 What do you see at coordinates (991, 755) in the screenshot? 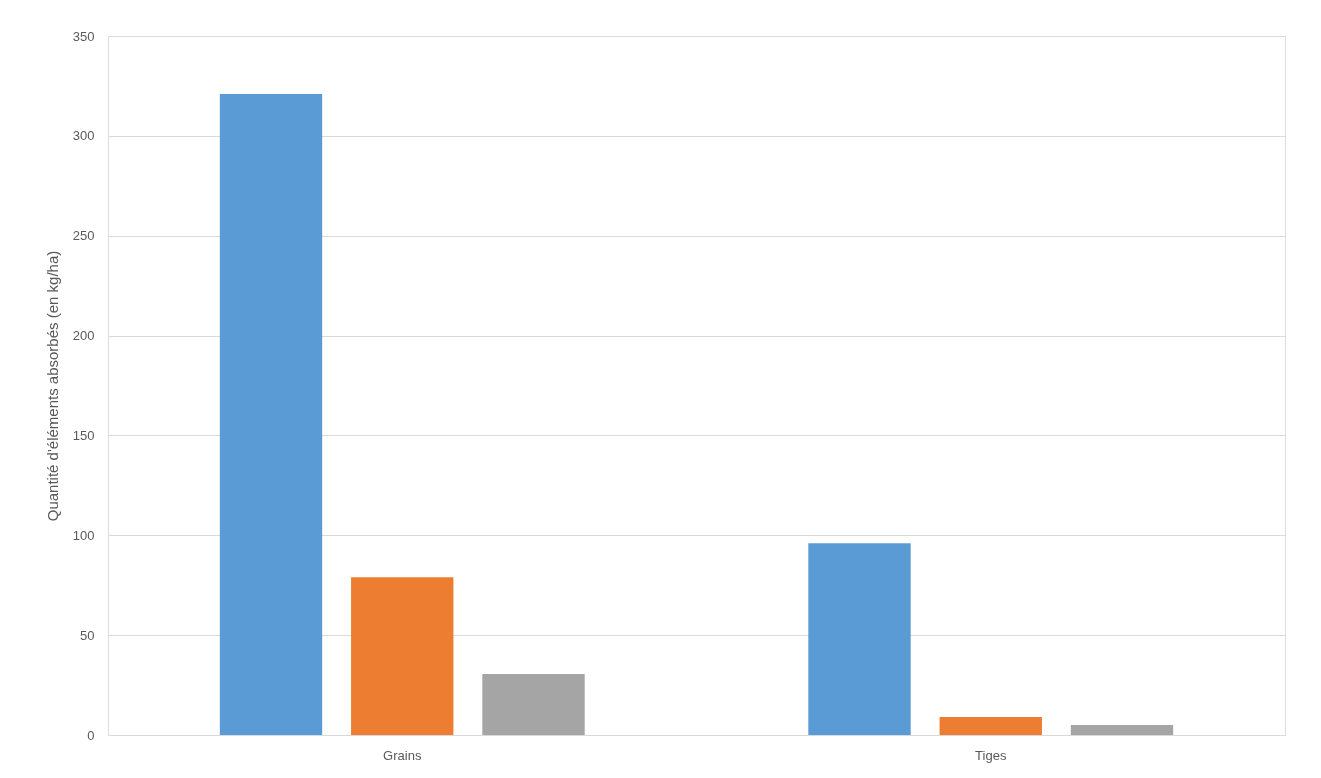
I see `x-tick-label: Tiges` at bounding box center [991, 755].